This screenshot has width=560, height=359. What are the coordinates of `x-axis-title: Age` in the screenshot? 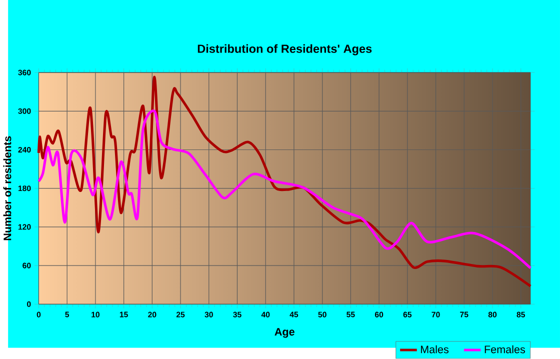 It's located at (284, 333).